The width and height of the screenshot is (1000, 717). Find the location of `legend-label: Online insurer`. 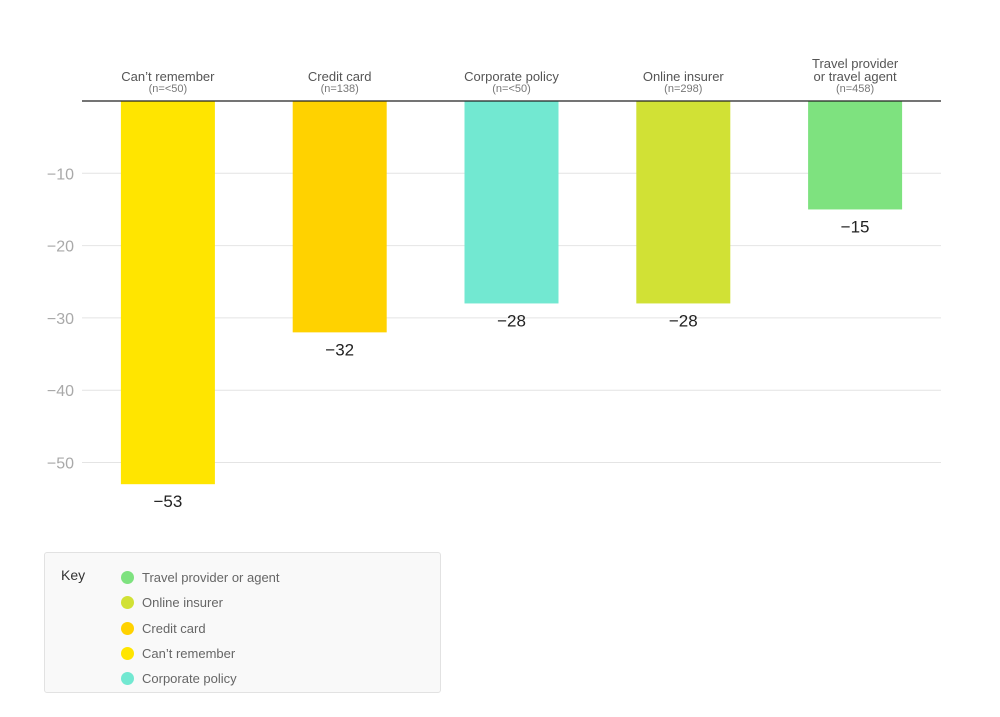

legend-label: Online insurer is located at coordinates (182, 603).